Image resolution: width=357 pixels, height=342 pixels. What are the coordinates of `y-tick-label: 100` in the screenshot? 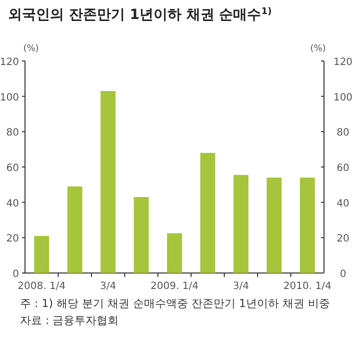 It's located at (9, 98).